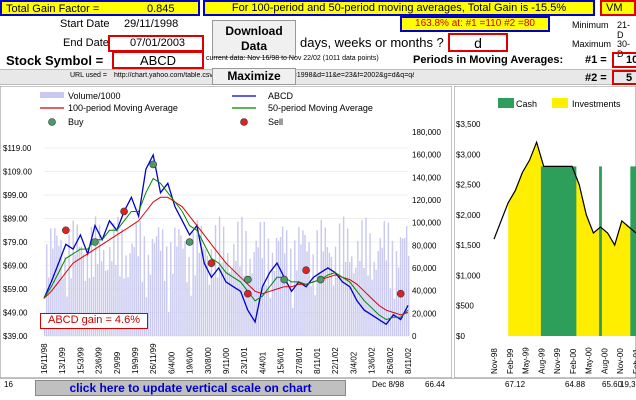 The height and width of the screenshot is (400, 636). What do you see at coordinates (426, 200) in the screenshot?
I see `y-right-tick: 120,000` at bounding box center [426, 200].